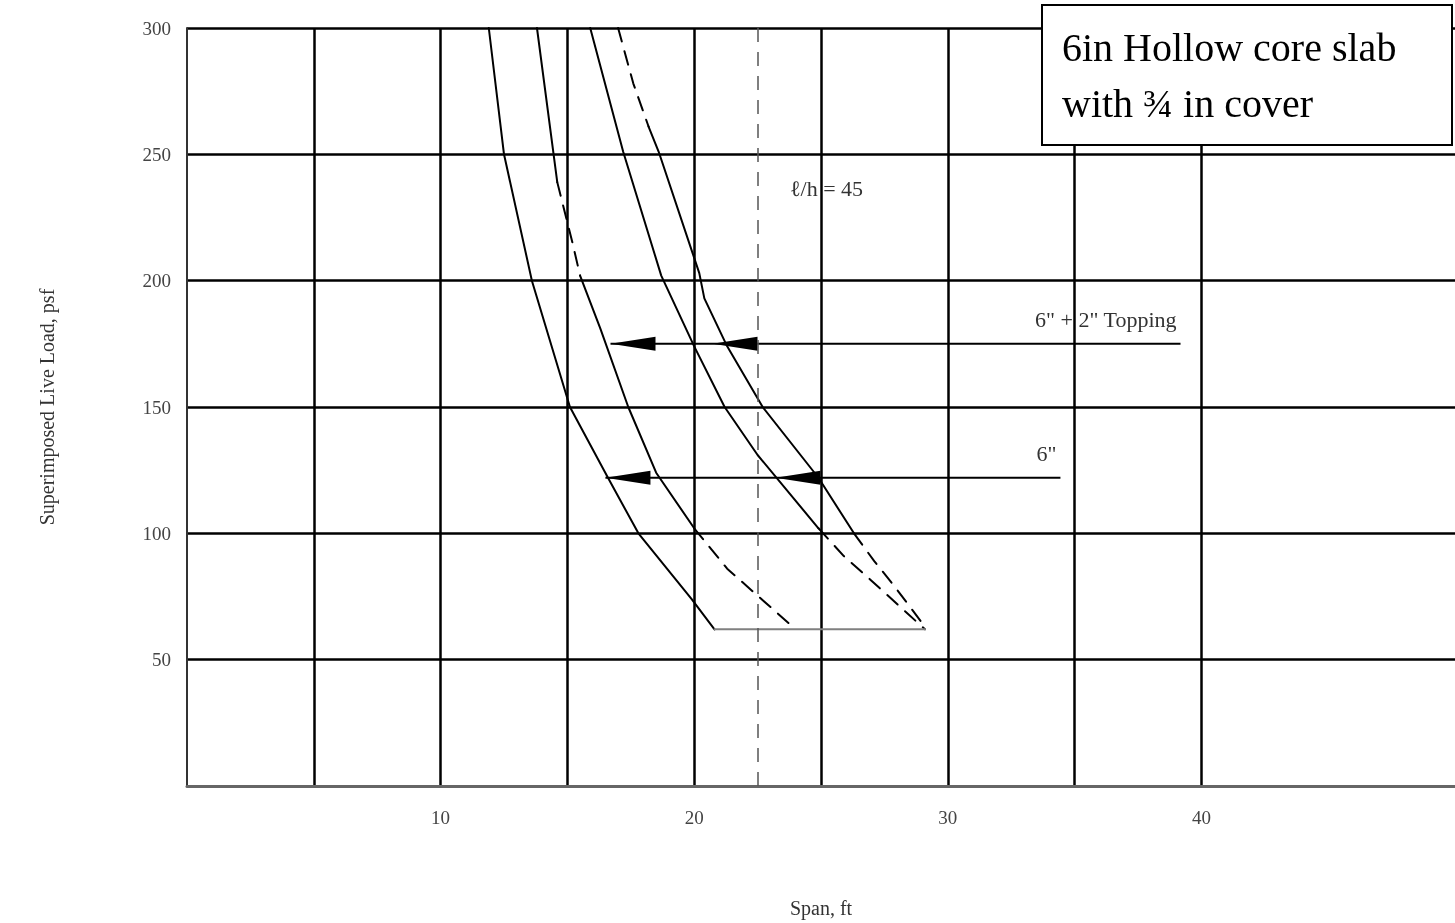  Describe the element at coordinates (156, 407) in the screenshot. I see `y-tick-label: 150` at that location.